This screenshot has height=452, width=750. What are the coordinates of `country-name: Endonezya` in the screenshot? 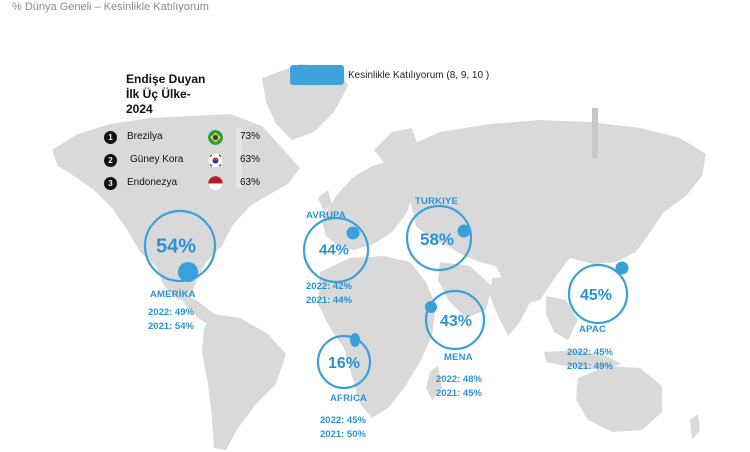 It's located at (152, 182).